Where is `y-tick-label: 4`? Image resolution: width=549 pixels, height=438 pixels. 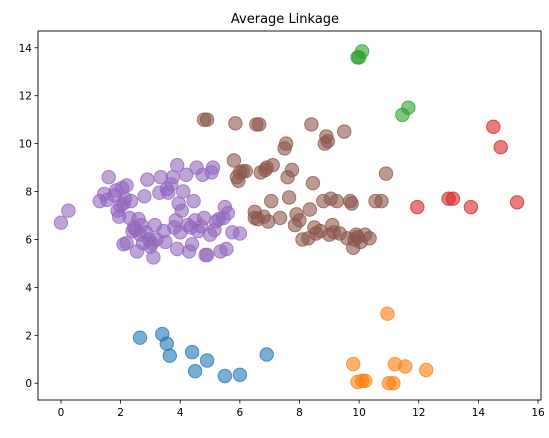 y-tick-label: 4 is located at coordinates (28, 288).